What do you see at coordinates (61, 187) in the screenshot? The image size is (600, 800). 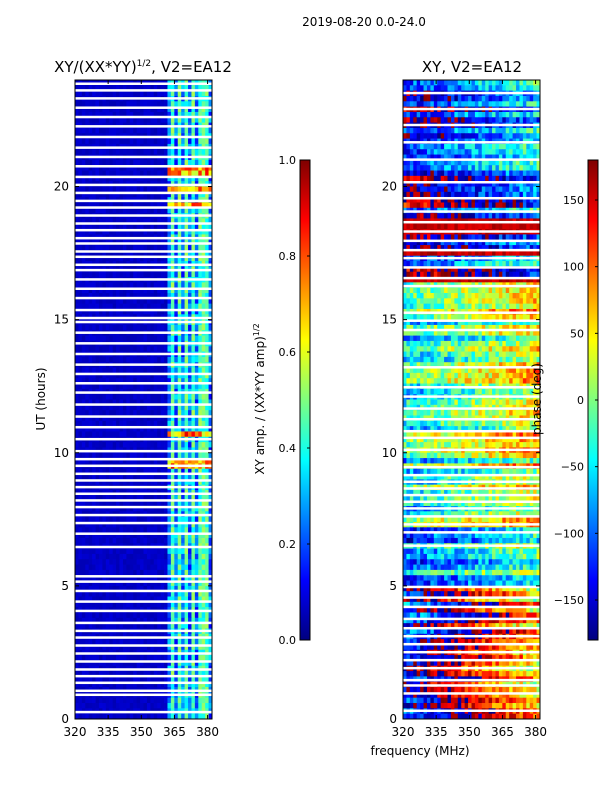 I see `y-tick-label: 20` at bounding box center [61, 187].